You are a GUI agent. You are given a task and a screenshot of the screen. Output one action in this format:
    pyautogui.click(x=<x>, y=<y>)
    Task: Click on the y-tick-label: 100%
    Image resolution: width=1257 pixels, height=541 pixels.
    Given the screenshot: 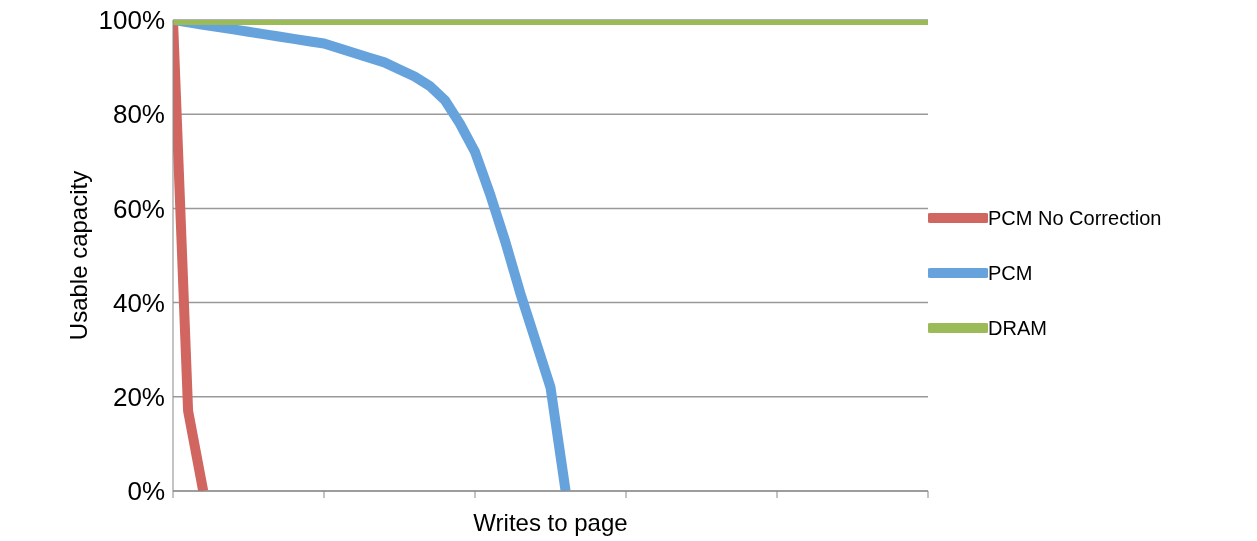 What is the action you would take?
    pyautogui.click(x=131, y=20)
    